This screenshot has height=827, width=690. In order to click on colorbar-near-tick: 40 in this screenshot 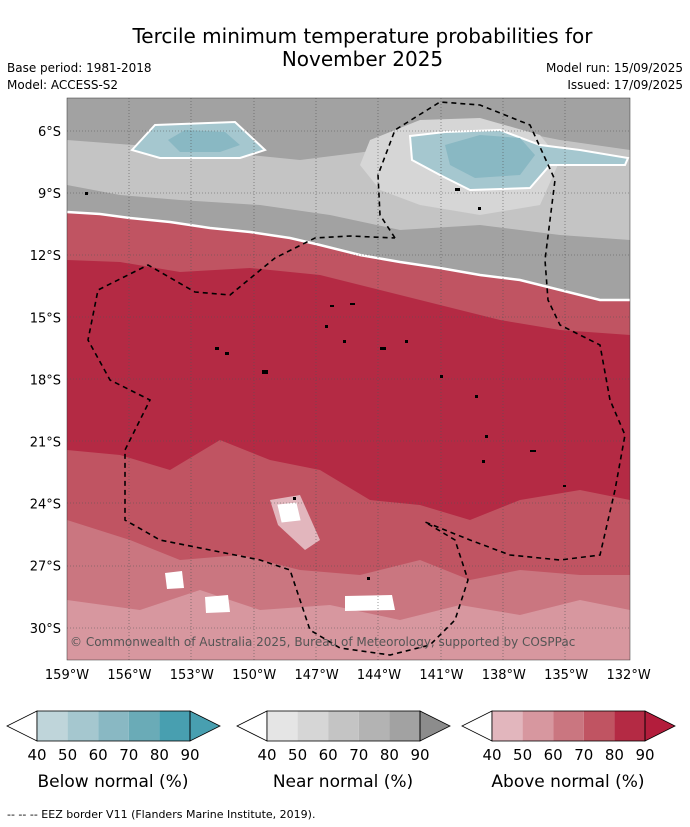, I will do `click(267, 755)`.